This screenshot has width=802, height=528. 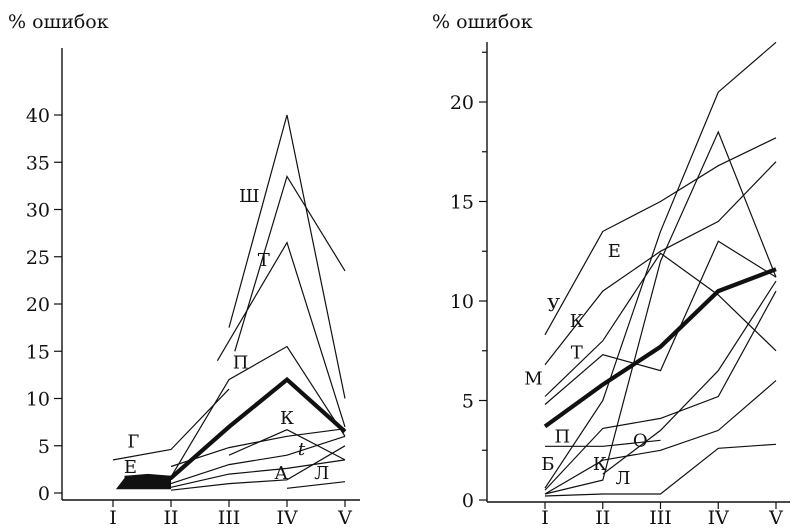 I want to click on right-series-label: У, so click(x=553, y=305).